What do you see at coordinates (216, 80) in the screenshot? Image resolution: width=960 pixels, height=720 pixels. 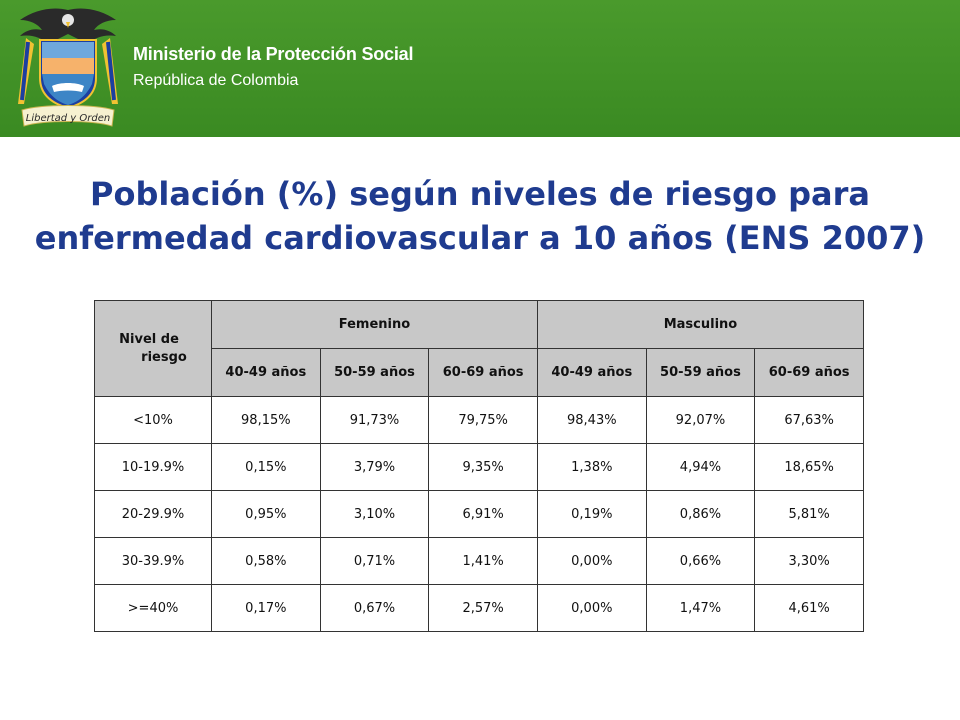 I see `republic-name: República de Colombia` at bounding box center [216, 80].